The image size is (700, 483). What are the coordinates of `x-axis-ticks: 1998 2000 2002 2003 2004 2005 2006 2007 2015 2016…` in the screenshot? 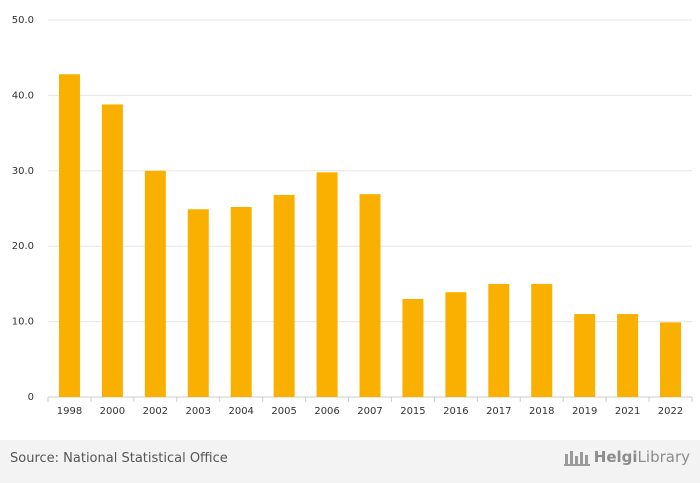 It's located at (370, 407).